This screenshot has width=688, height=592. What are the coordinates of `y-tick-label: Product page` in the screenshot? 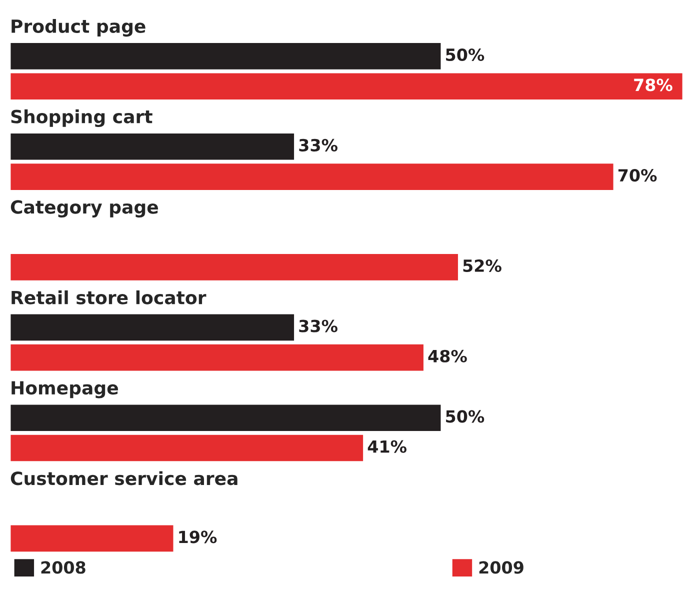 It's located at (79, 28).